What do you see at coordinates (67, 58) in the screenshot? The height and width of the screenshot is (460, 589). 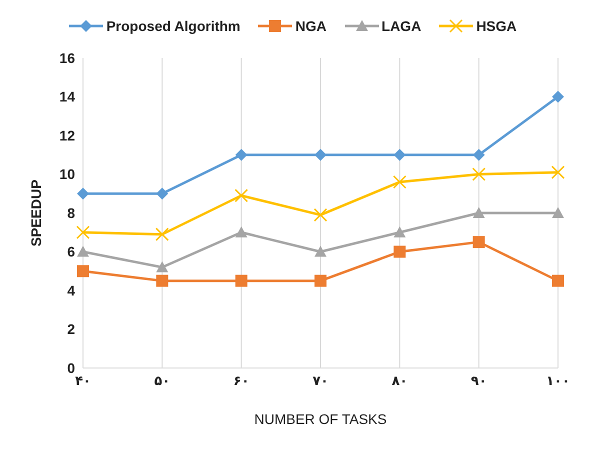 I see `y-tick-label: 16` at bounding box center [67, 58].